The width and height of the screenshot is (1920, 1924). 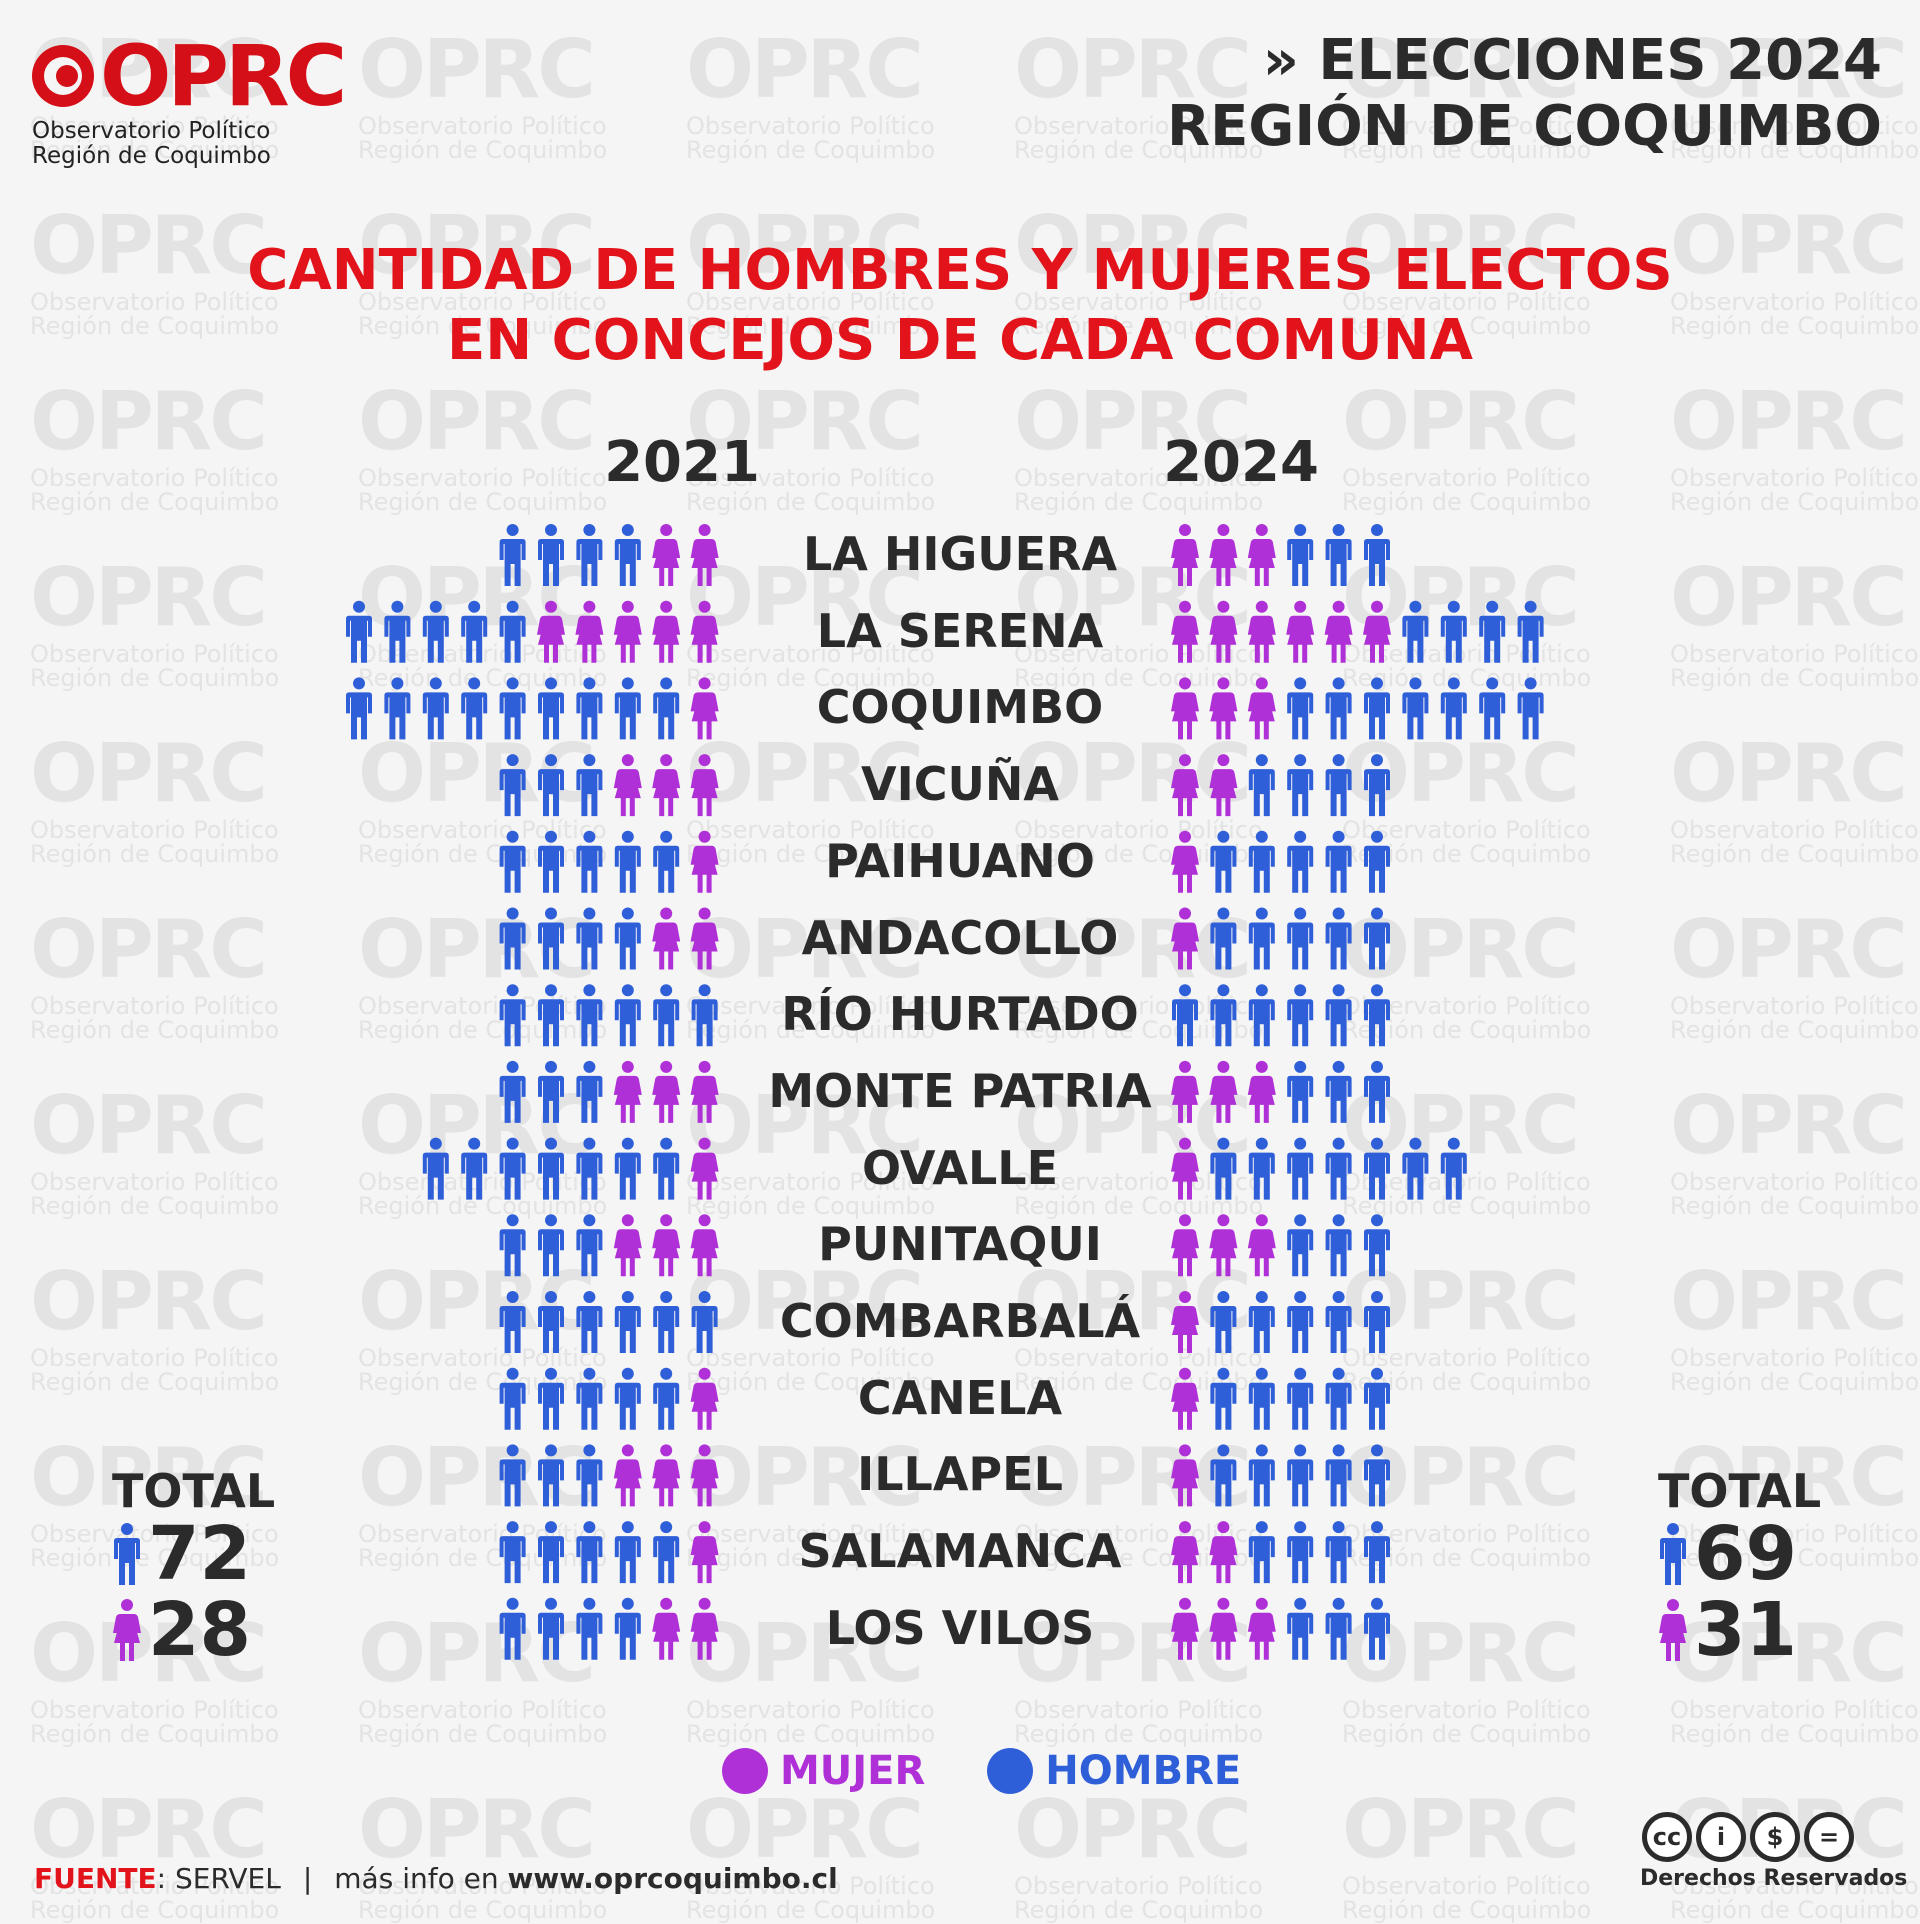 I want to click on logo-subtitle-line2: Región de Coquimbo, so click(x=151, y=156).